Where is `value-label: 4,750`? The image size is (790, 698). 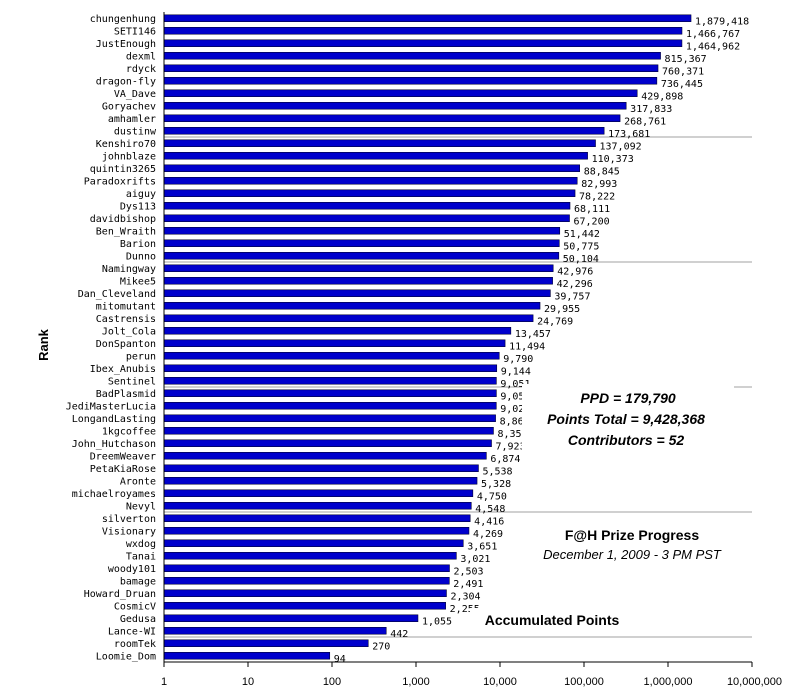
value-label: 4,750 is located at coordinates (492, 496).